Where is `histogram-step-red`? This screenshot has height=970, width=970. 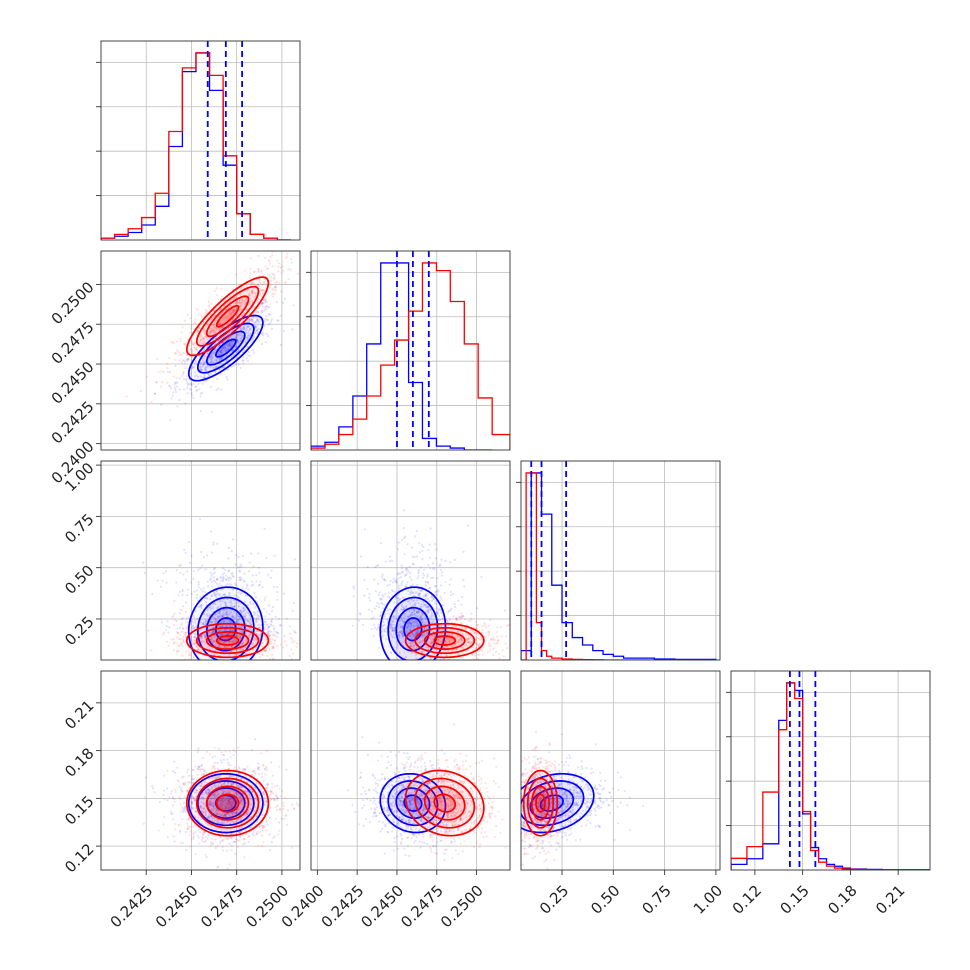
histogram-step-red is located at coordinates (618, 566).